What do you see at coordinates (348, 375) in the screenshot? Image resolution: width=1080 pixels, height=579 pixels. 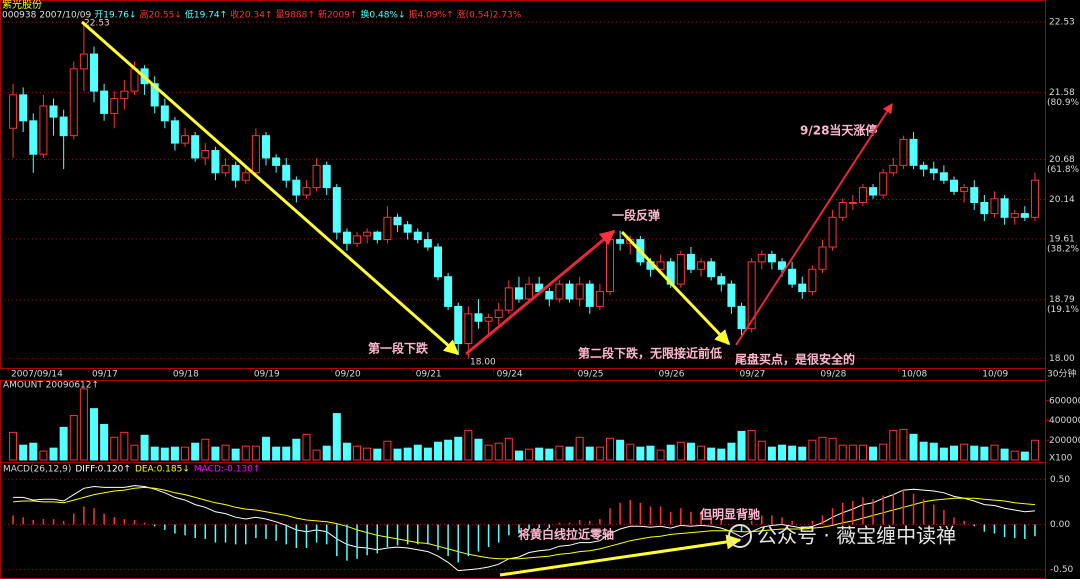 I see `x-tick-label: 09/20` at bounding box center [348, 375].